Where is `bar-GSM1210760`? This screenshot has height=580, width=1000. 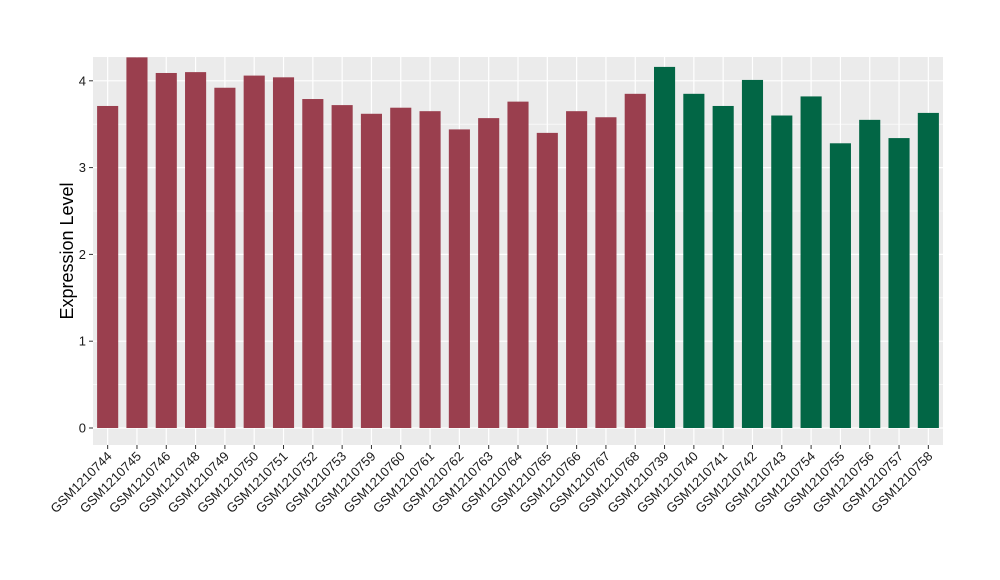 bar-GSM1210760 is located at coordinates (401, 267).